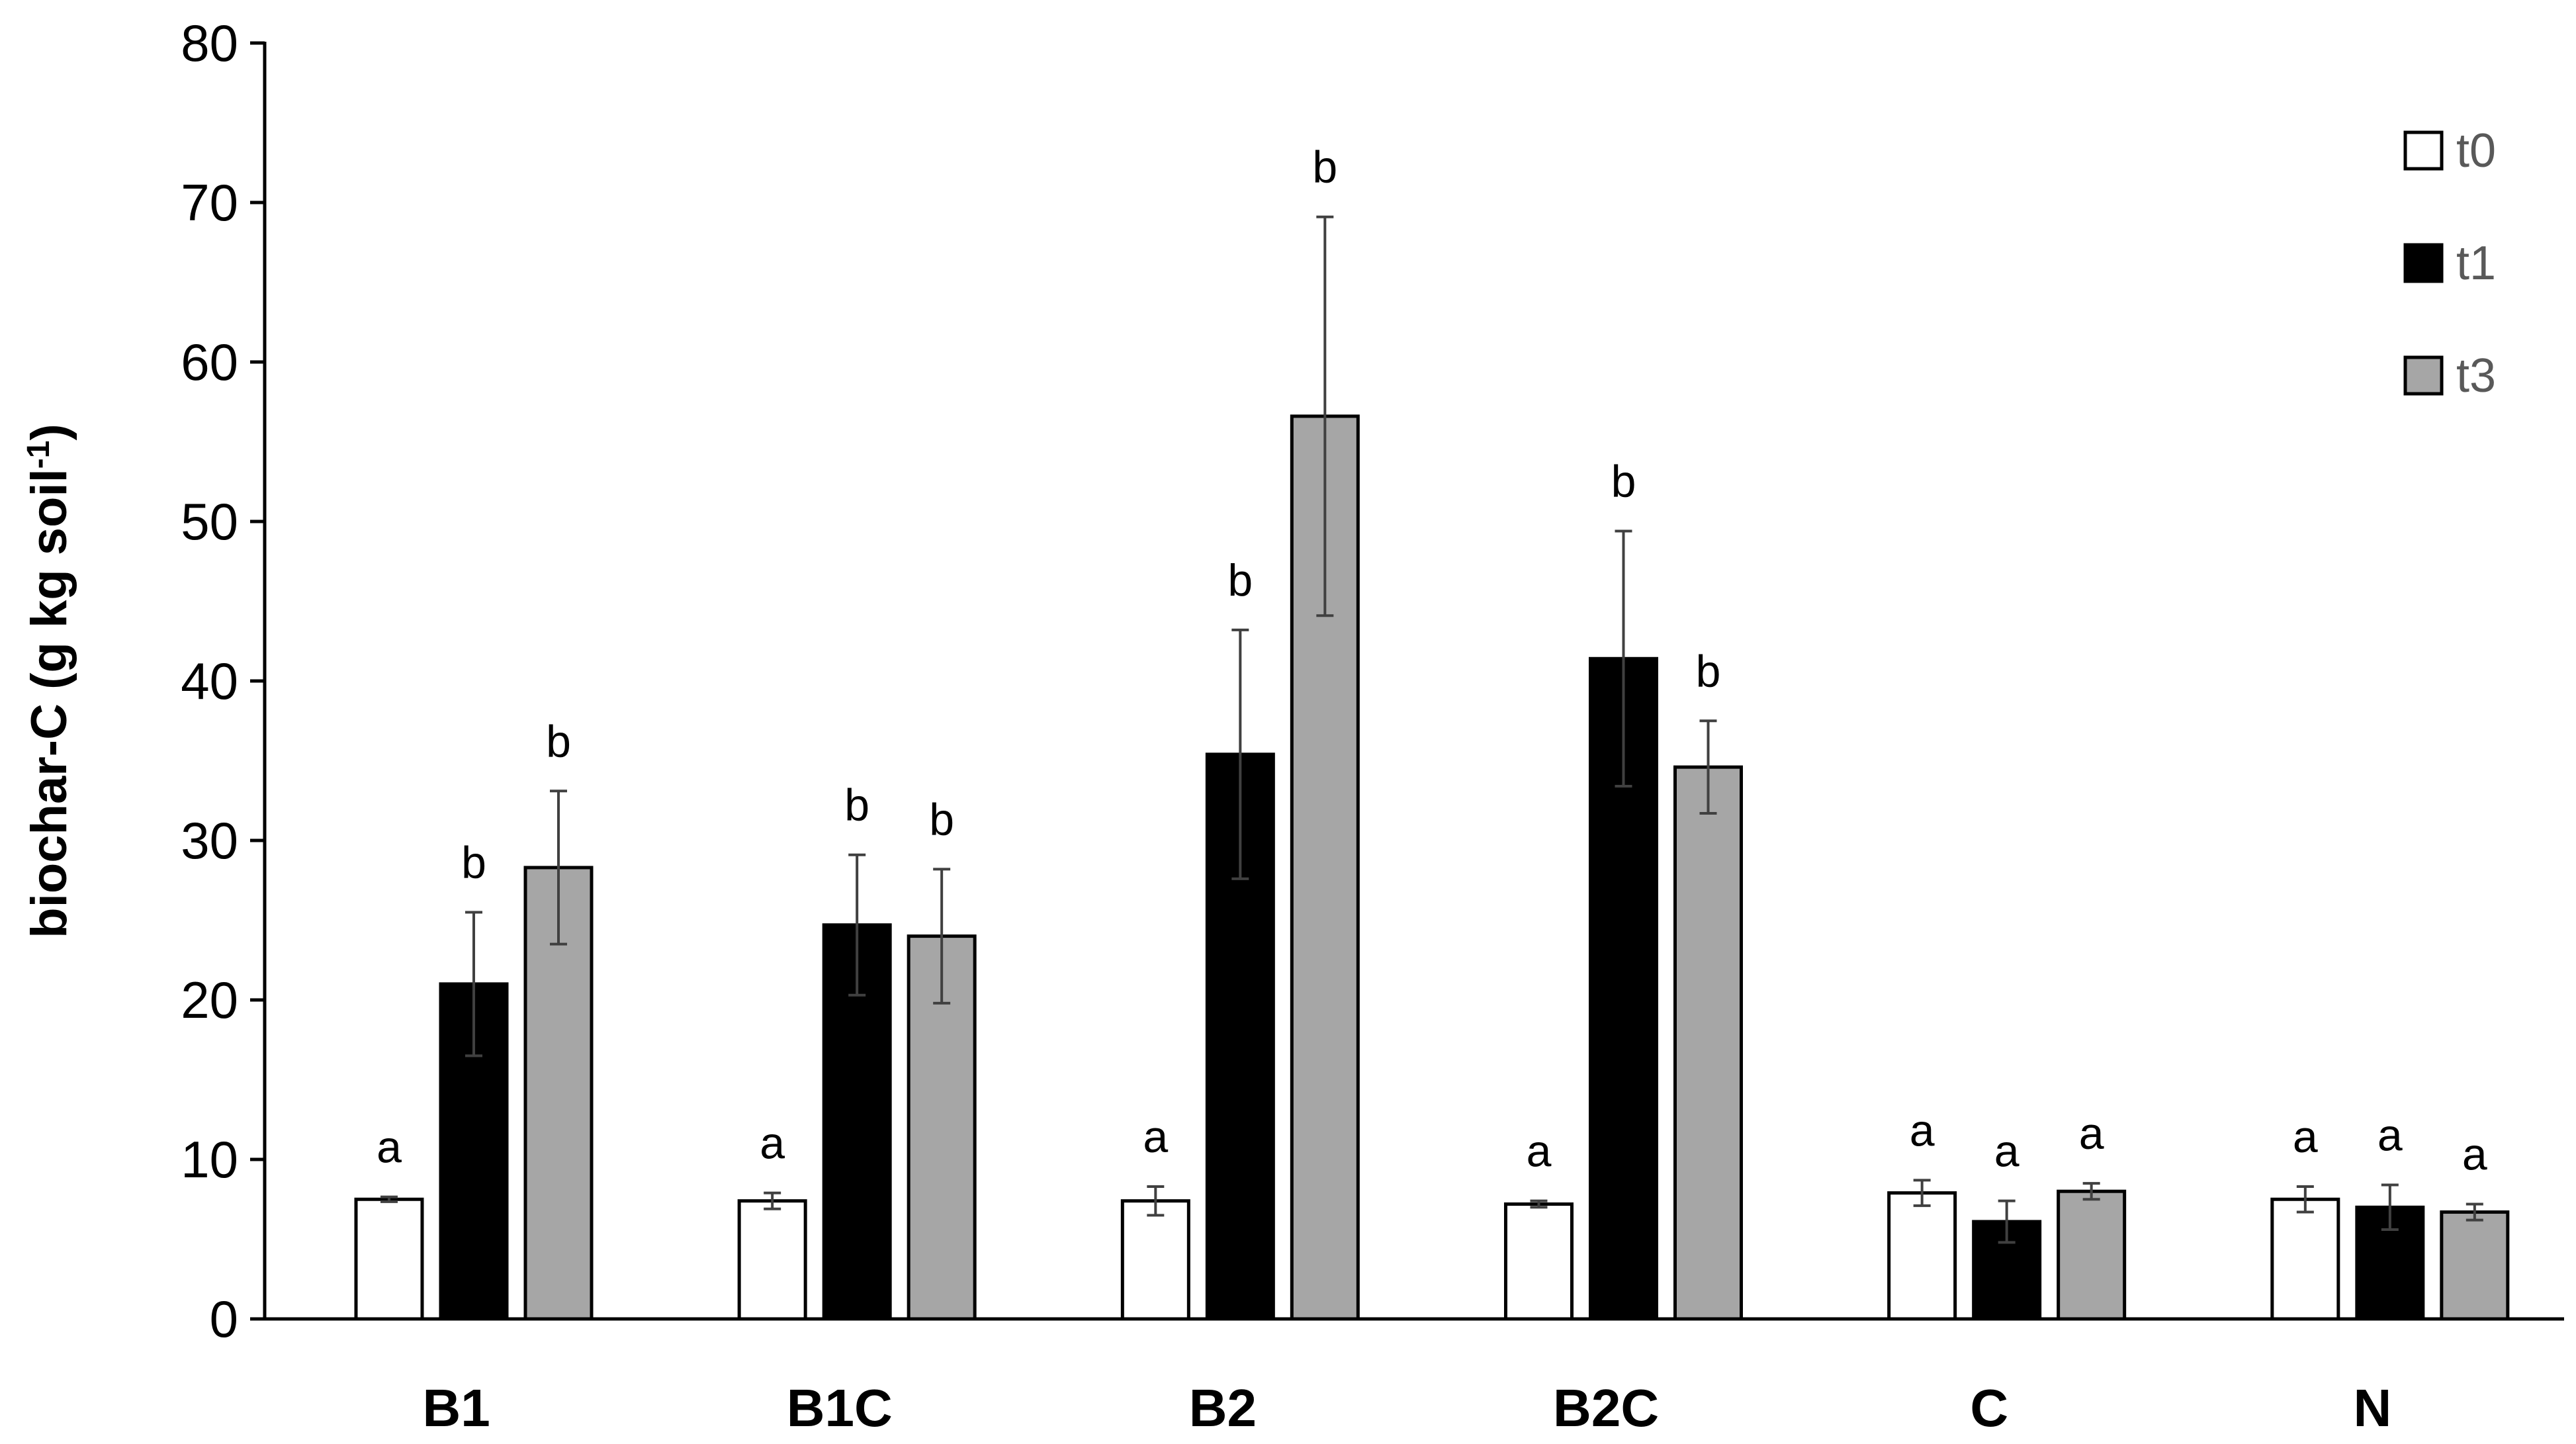  Describe the element at coordinates (209, 1000) in the screenshot. I see `y-tick-label-20: 20` at that location.